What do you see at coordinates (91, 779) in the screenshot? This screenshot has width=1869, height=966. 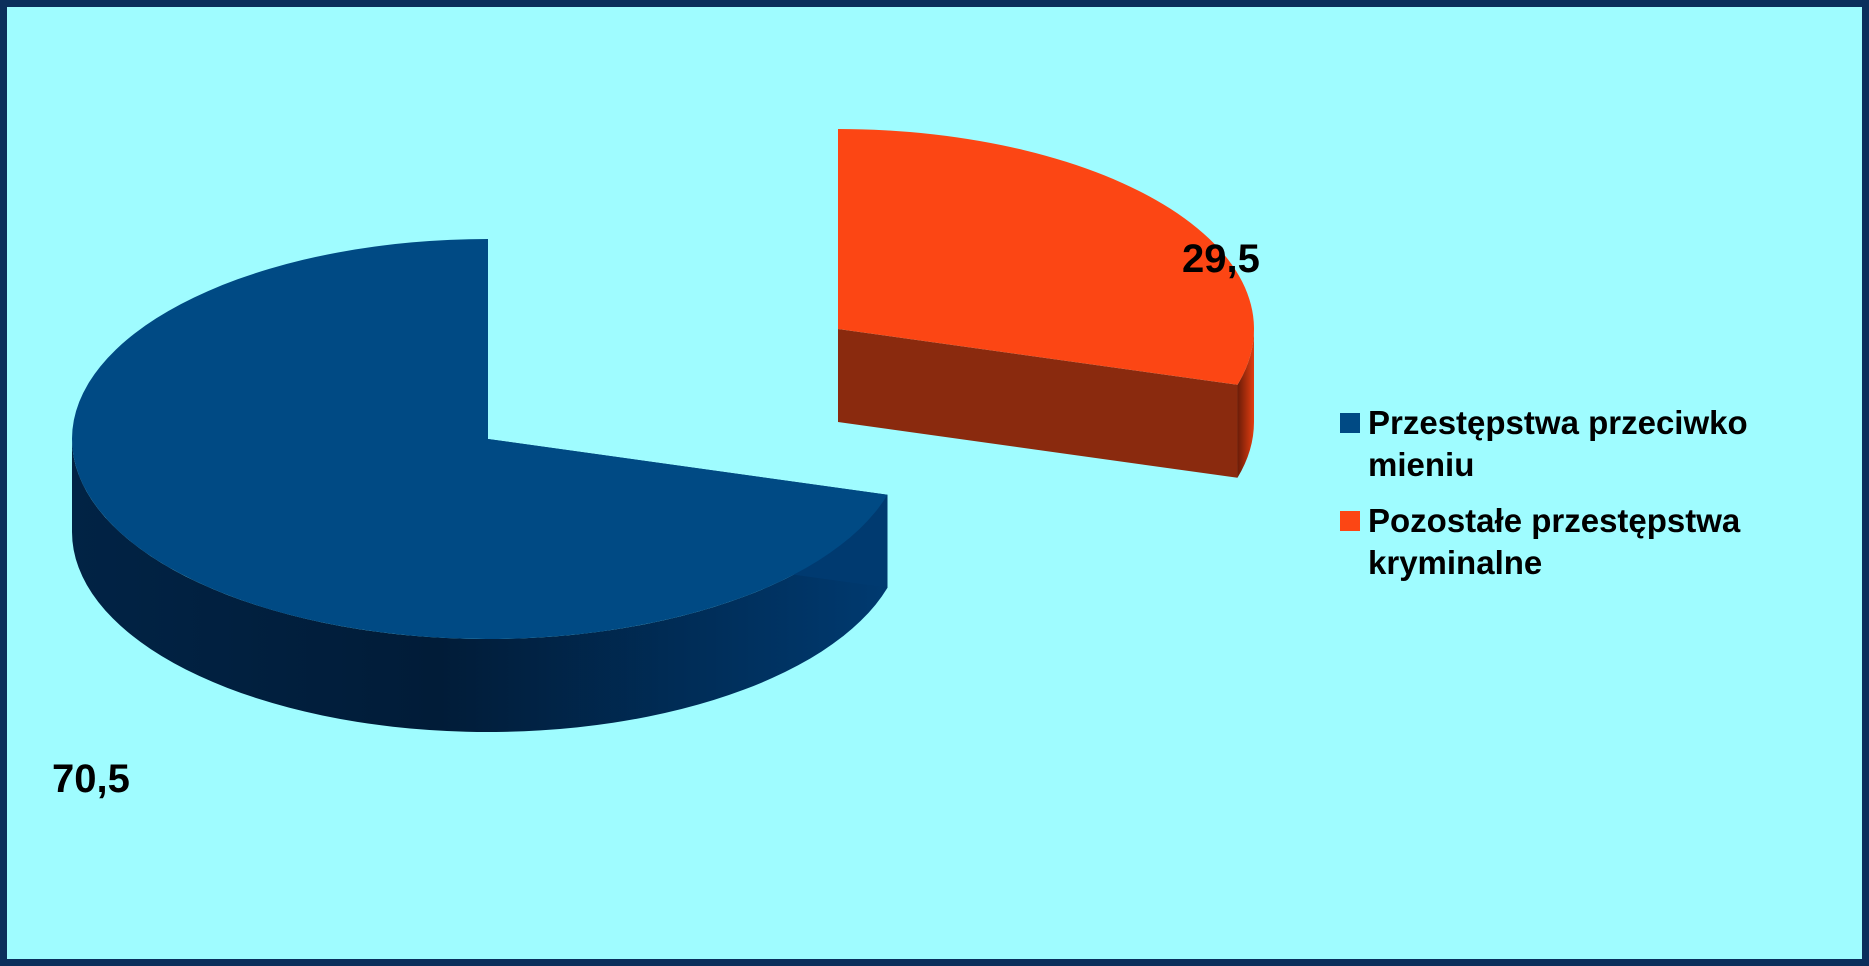 I see `value-label-mienie: 70,5` at bounding box center [91, 779].